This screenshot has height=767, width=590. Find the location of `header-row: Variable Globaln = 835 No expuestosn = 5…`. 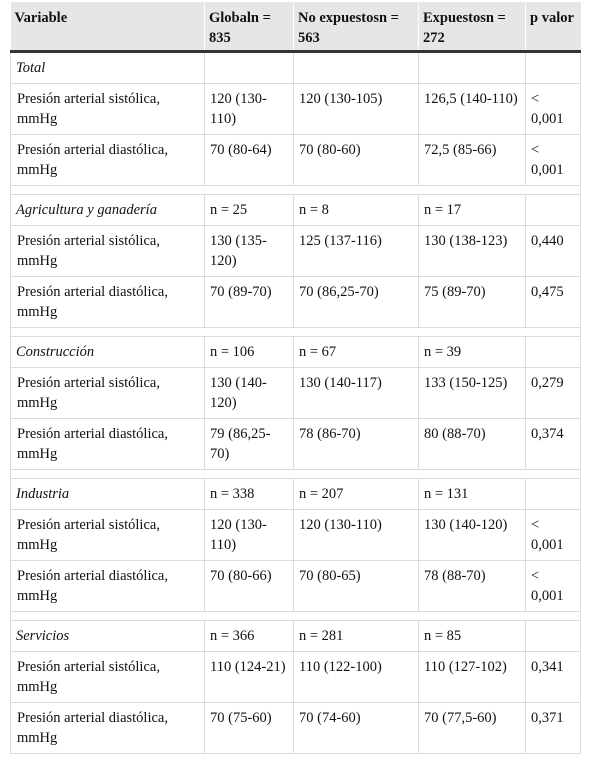

header-row: Variable Globaln = 835 No expuestosn = 5… is located at coordinates (295, 27).